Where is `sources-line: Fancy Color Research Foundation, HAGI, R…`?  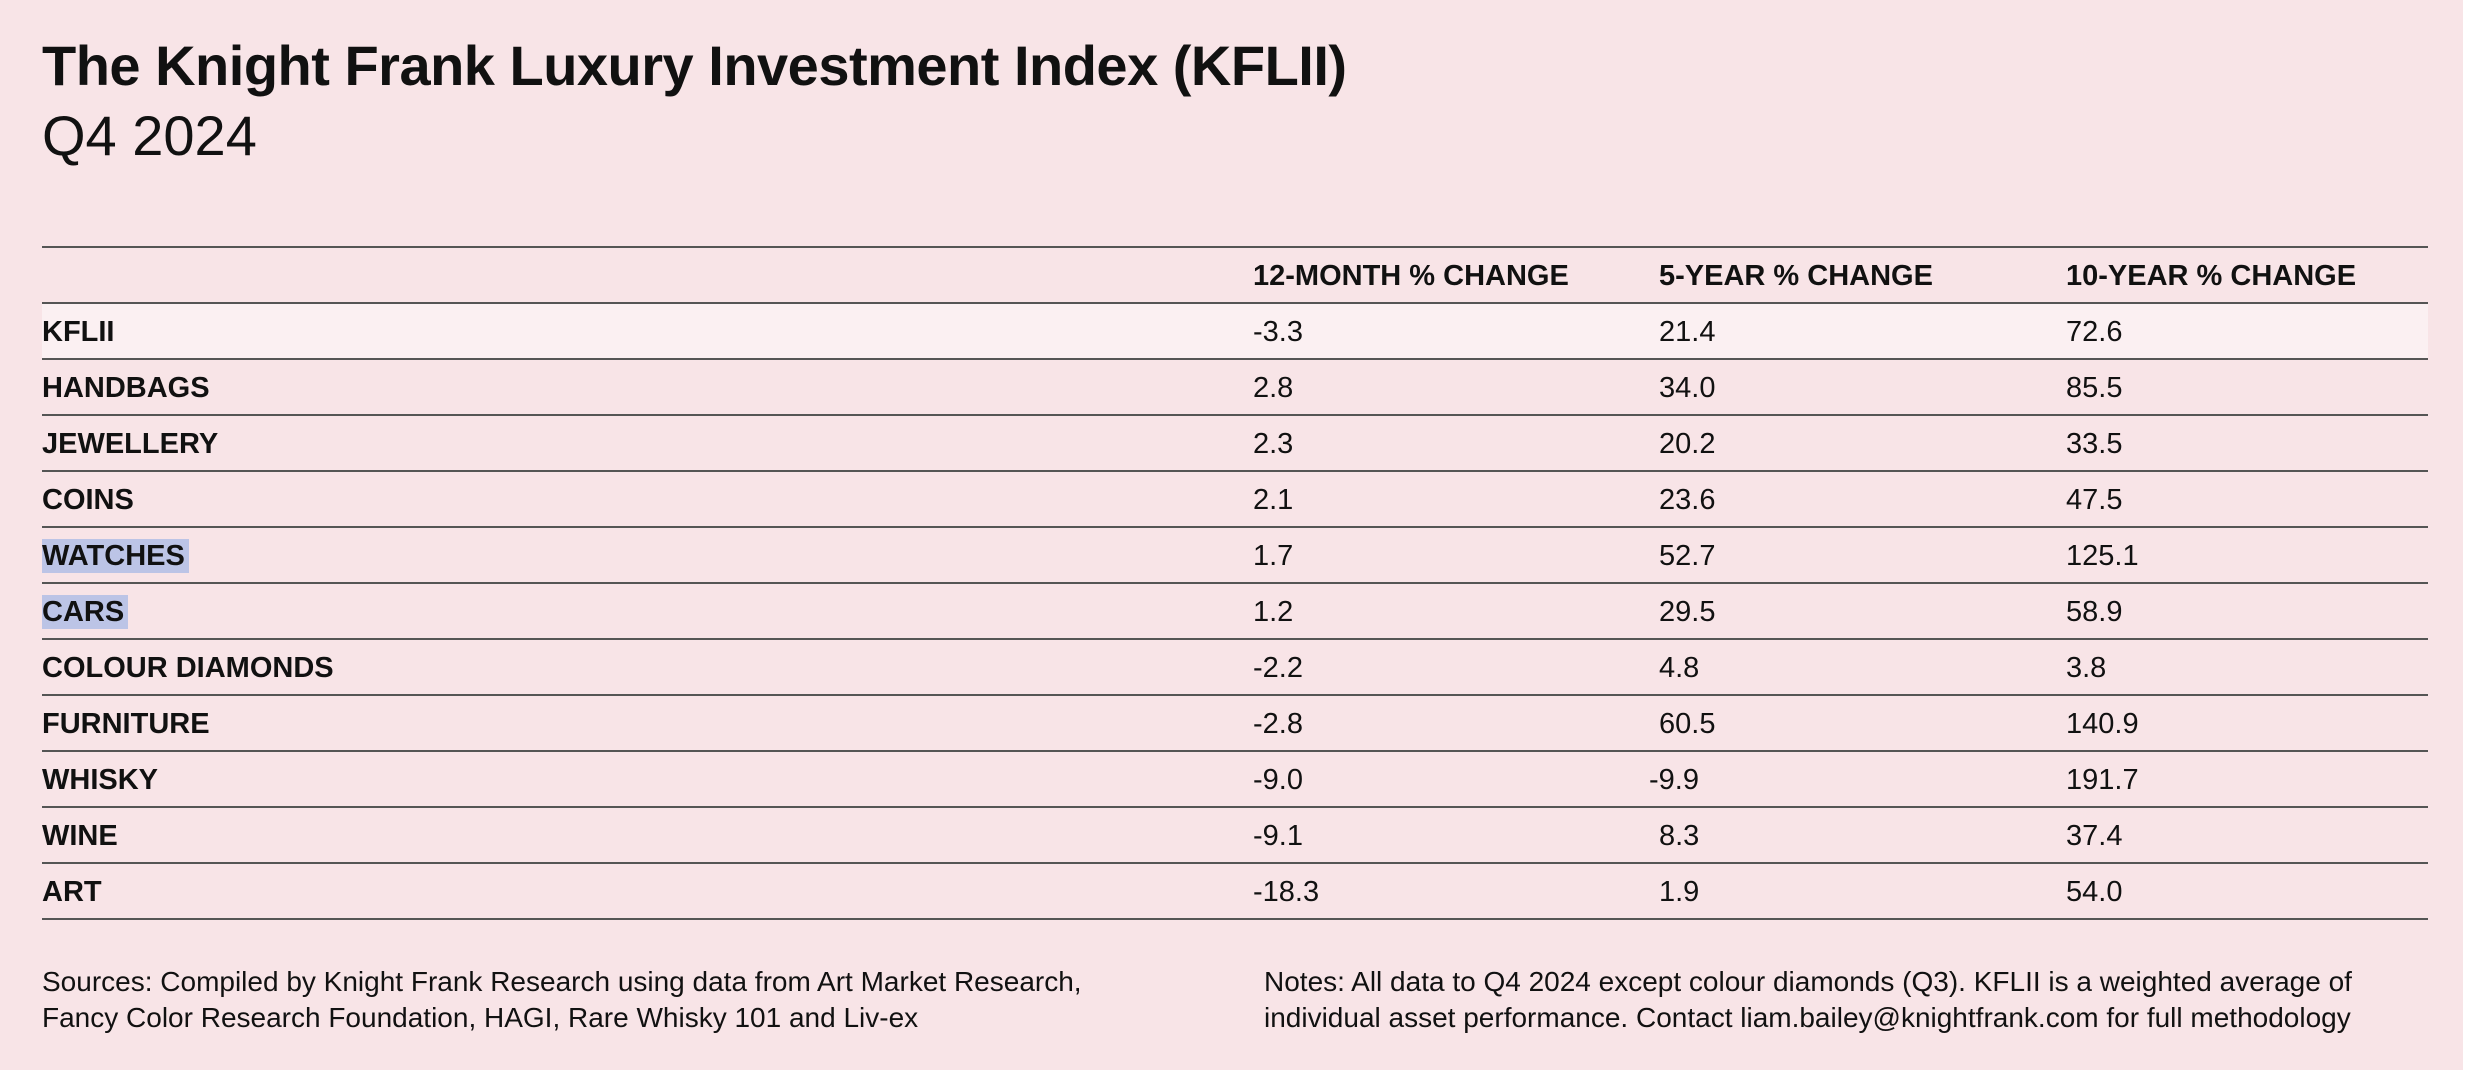 sources-line: Fancy Color Research Foundation, HAGI, R… is located at coordinates (480, 1017).